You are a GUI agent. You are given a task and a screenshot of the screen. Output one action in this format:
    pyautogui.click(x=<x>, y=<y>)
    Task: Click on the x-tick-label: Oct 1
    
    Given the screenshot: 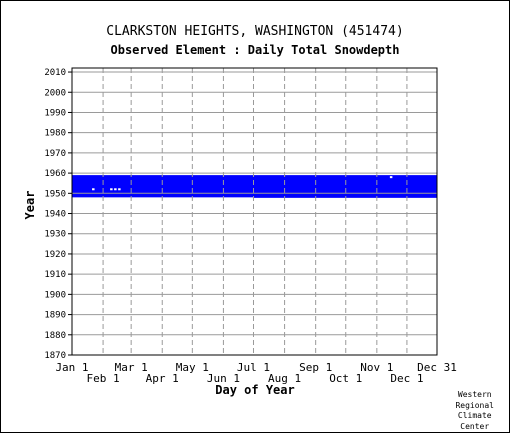 What is the action you would take?
    pyautogui.click(x=345, y=378)
    